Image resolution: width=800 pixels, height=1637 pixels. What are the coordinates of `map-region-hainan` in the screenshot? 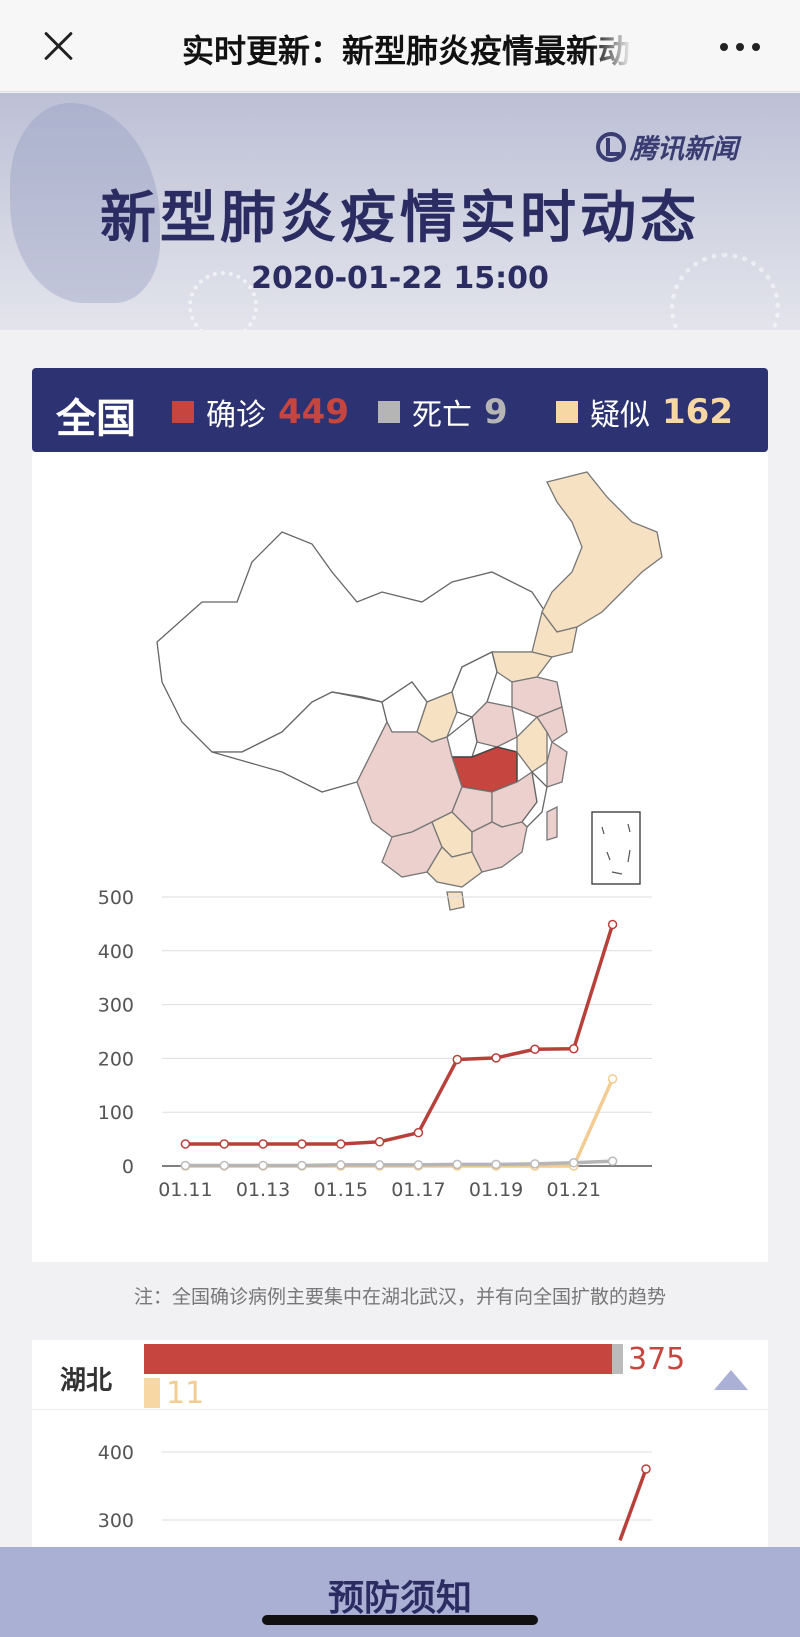 It's located at (455, 901).